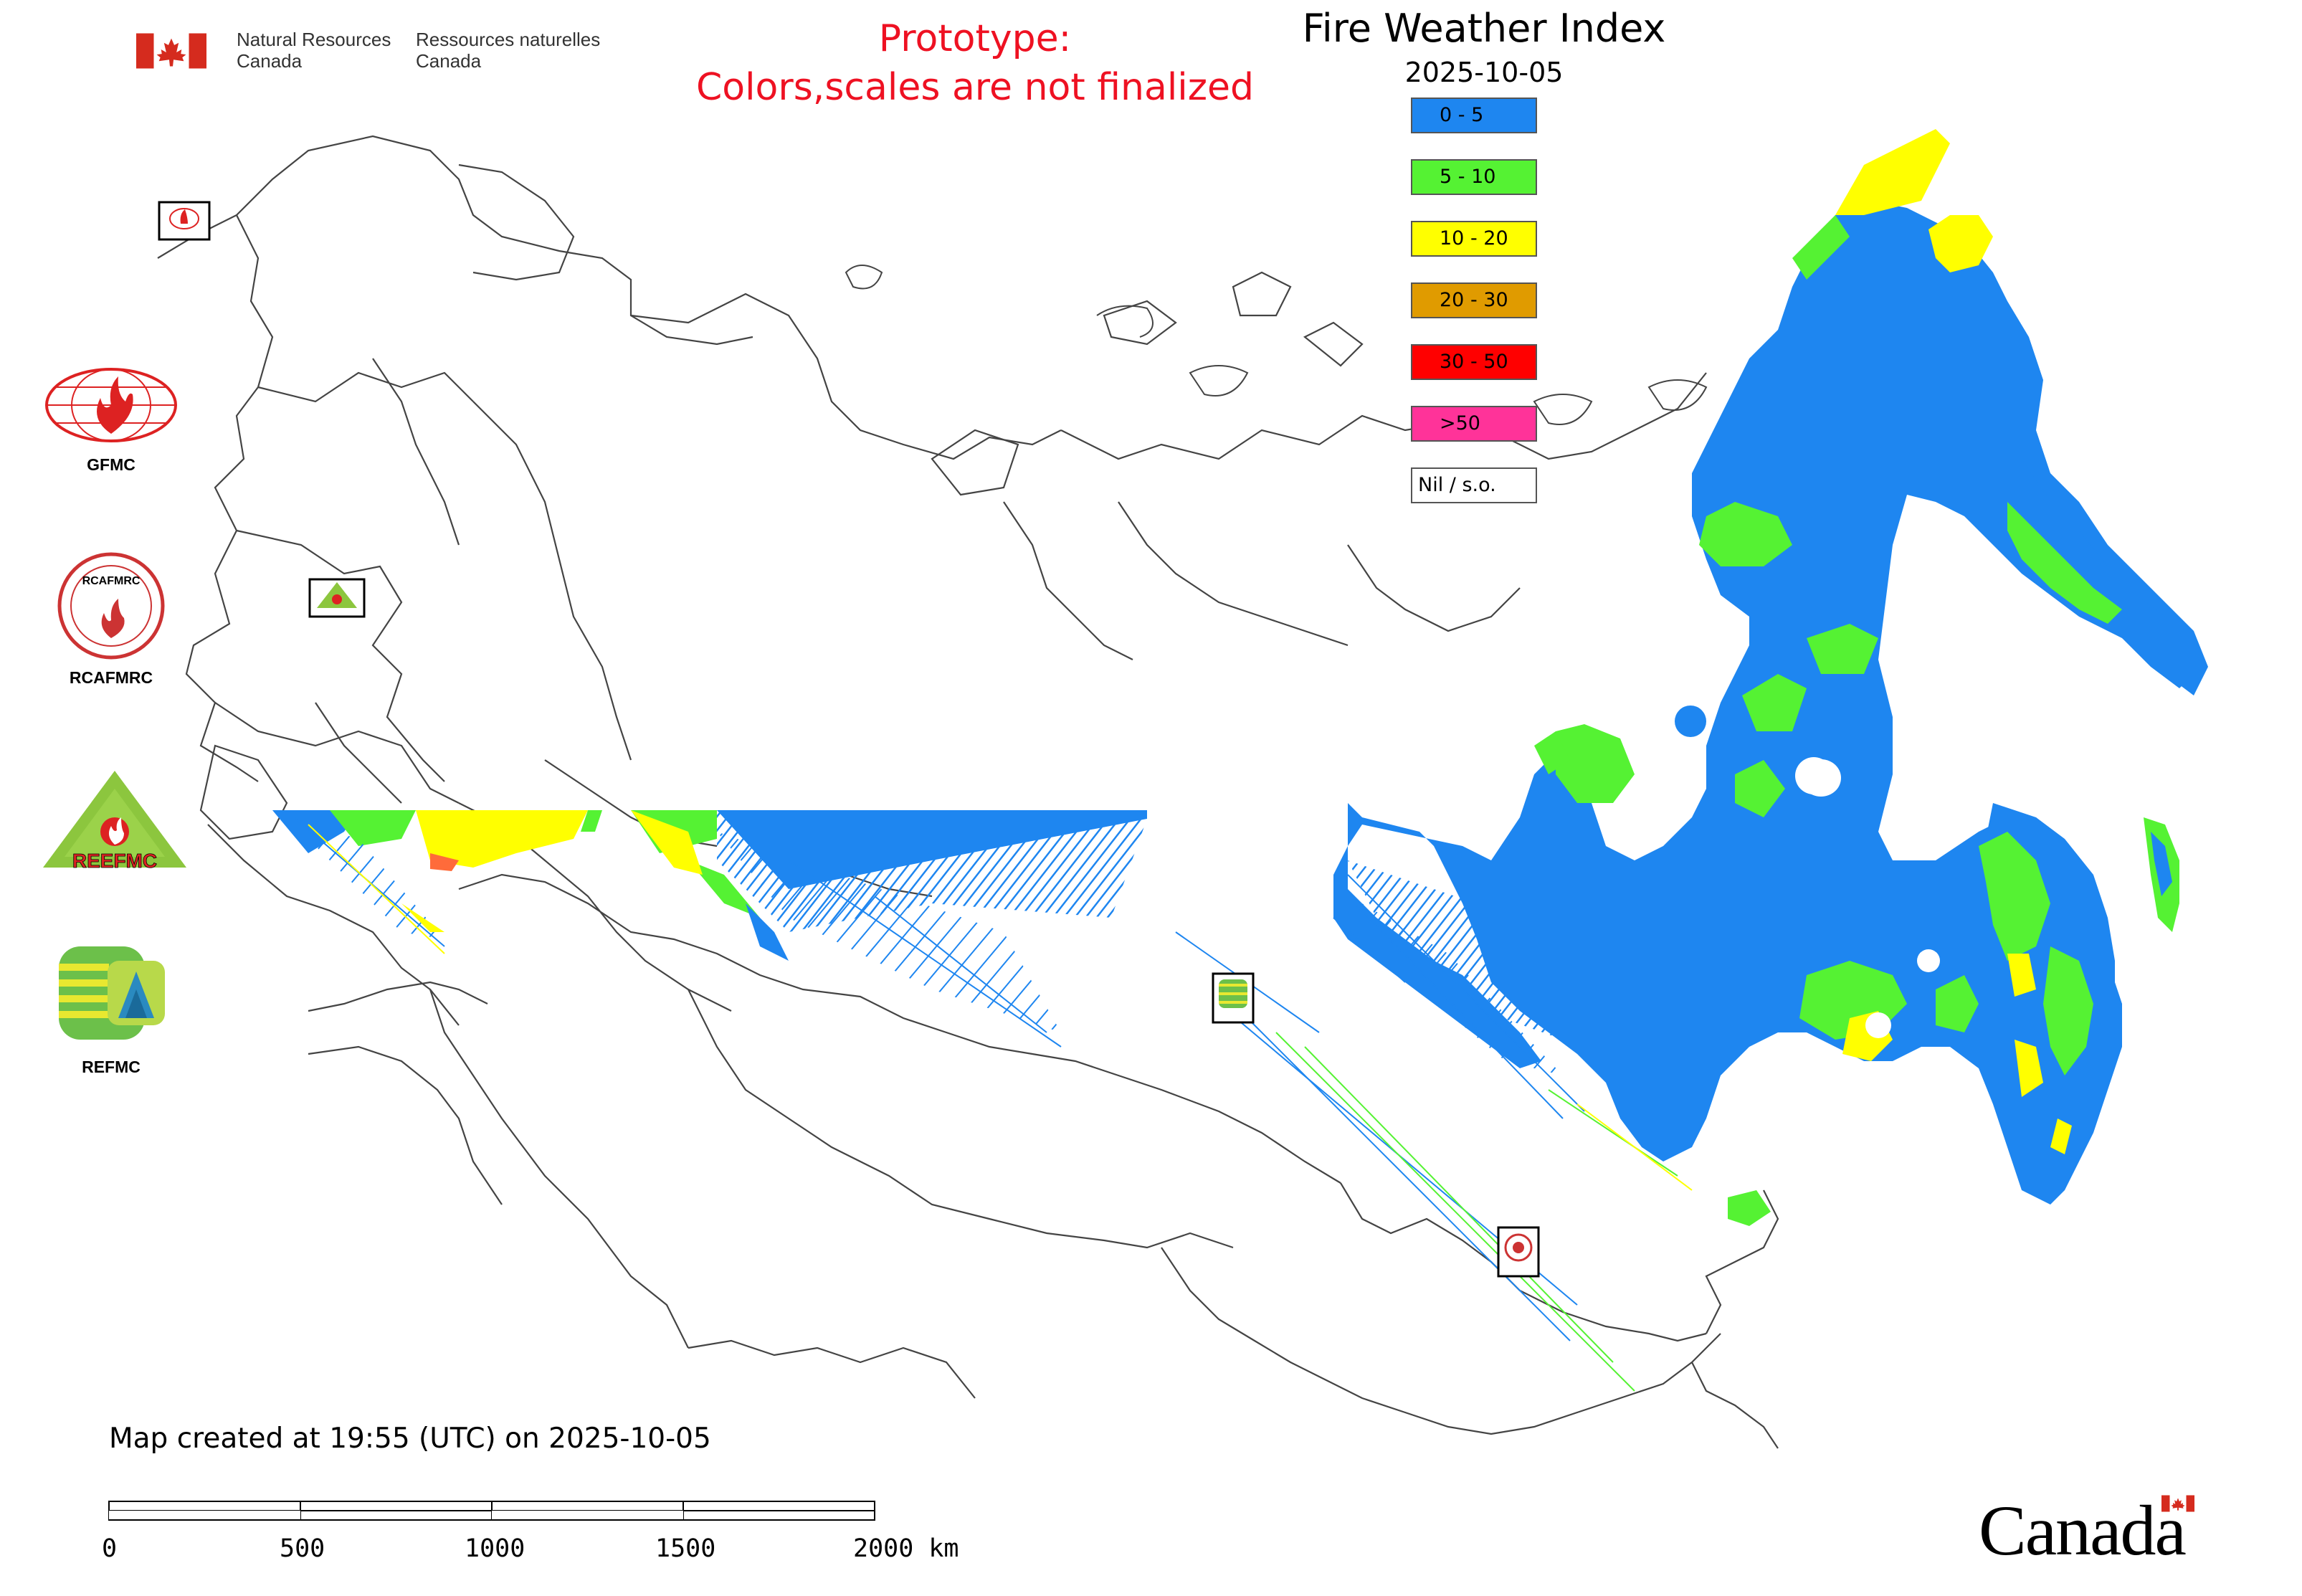  What do you see at coordinates (1474, 362) in the screenshot?
I see `legend-item-30-50: 30 - 50` at bounding box center [1474, 362].